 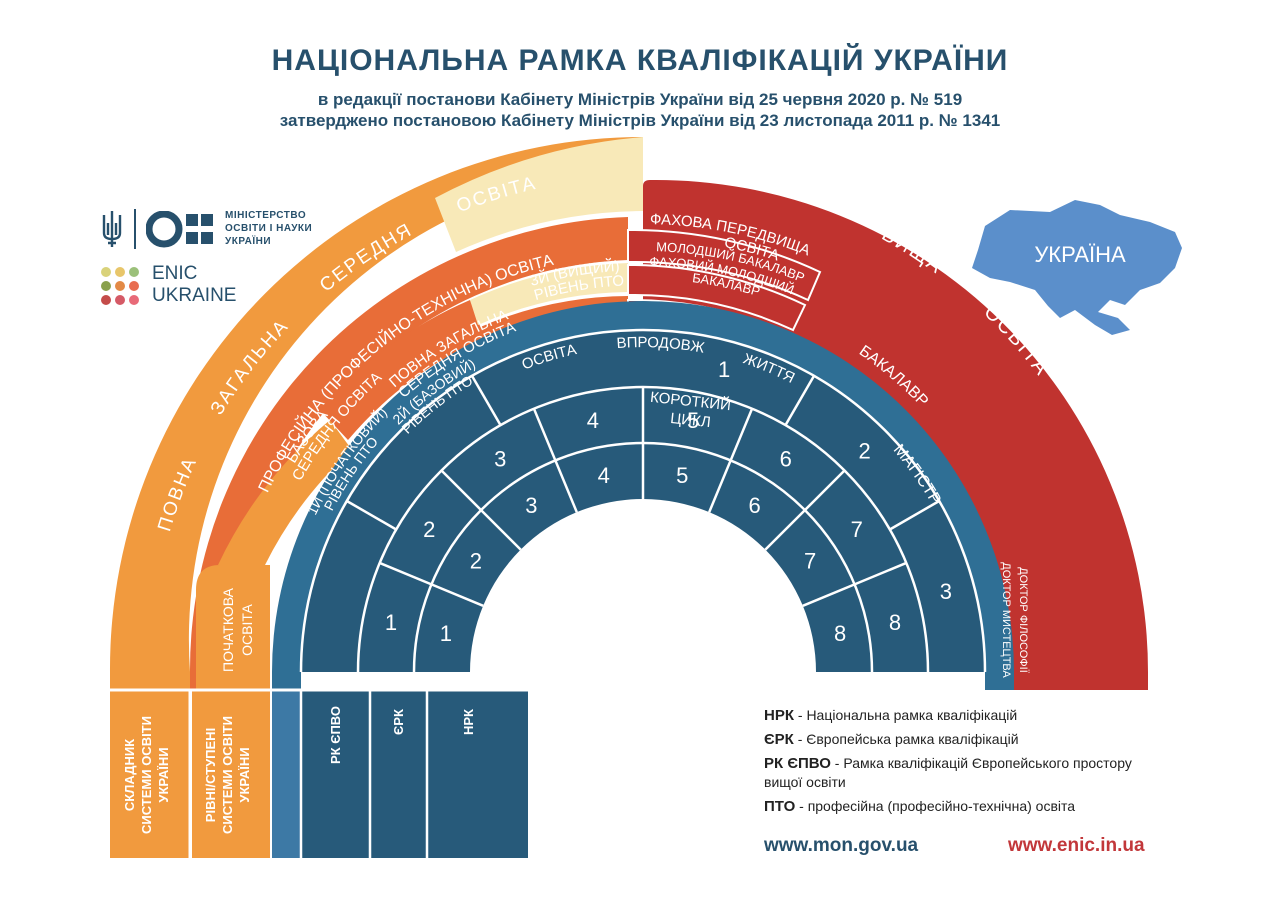 I want to click on level-number-rk_epvo: 1, so click(x=724, y=369).